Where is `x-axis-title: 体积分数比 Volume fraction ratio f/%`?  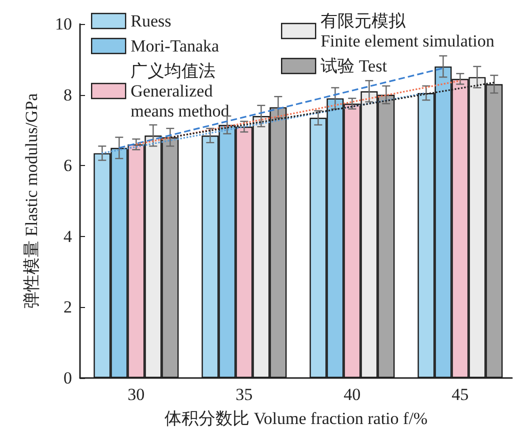
x-axis-title: 体积分数比 Volume fraction ratio f/% is located at coordinates (296, 418).